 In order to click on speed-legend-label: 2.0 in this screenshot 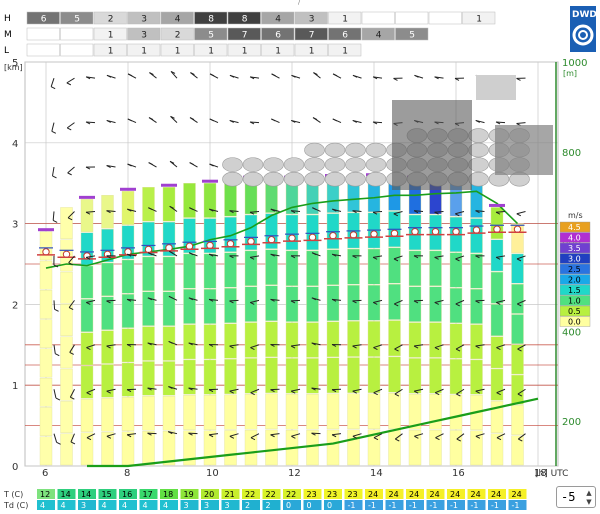, I will do `click(574, 280)`.